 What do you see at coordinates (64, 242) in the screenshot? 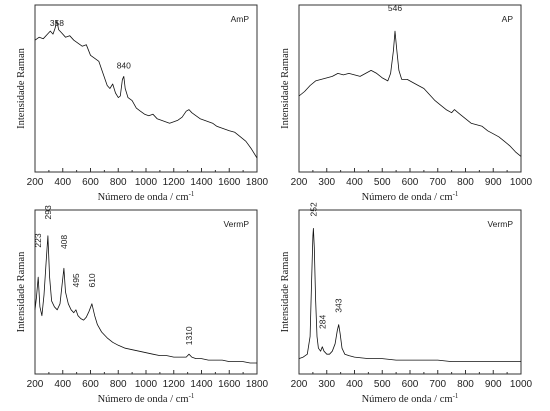
I see `peak-label: 408` at bounding box center [64, 242].